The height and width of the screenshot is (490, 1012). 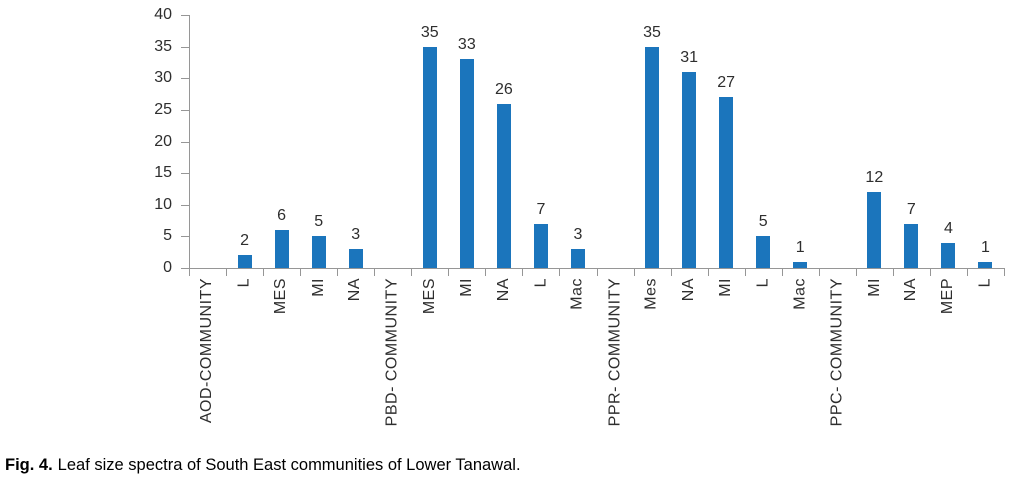 I want to click on y-axis-tick-label: 30, so click(x=163, y=78).